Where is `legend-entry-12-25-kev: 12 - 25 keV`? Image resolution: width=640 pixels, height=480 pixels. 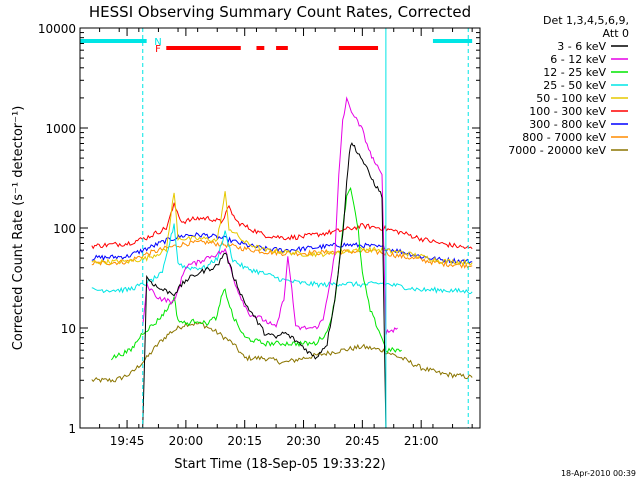 legend-entry-12-25-kev: 12 - 25 keV is located at coordinates (574, 72).